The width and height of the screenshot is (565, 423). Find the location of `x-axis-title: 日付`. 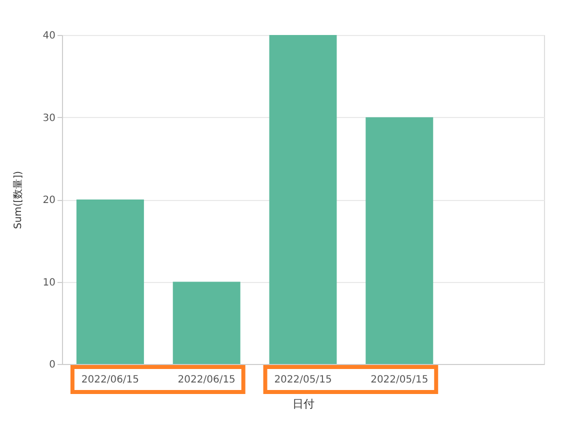

x-axis-title: 日付 is located at coordinates (303, 404).